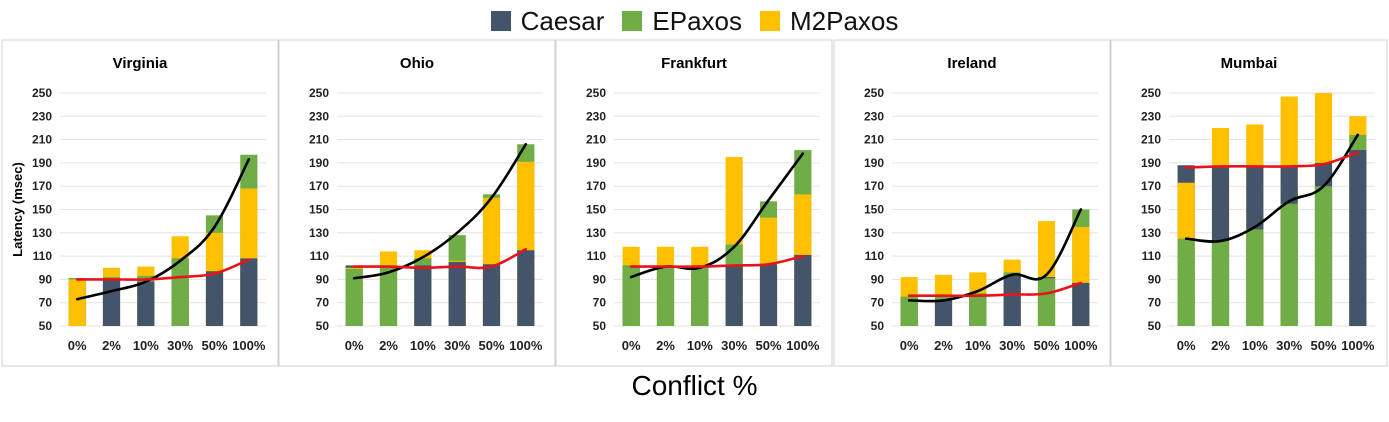 The height and width of the screenshot is (422, 1389). I want to click on legend: Caesar EPaxos M2Paxos, so click(694, 21).